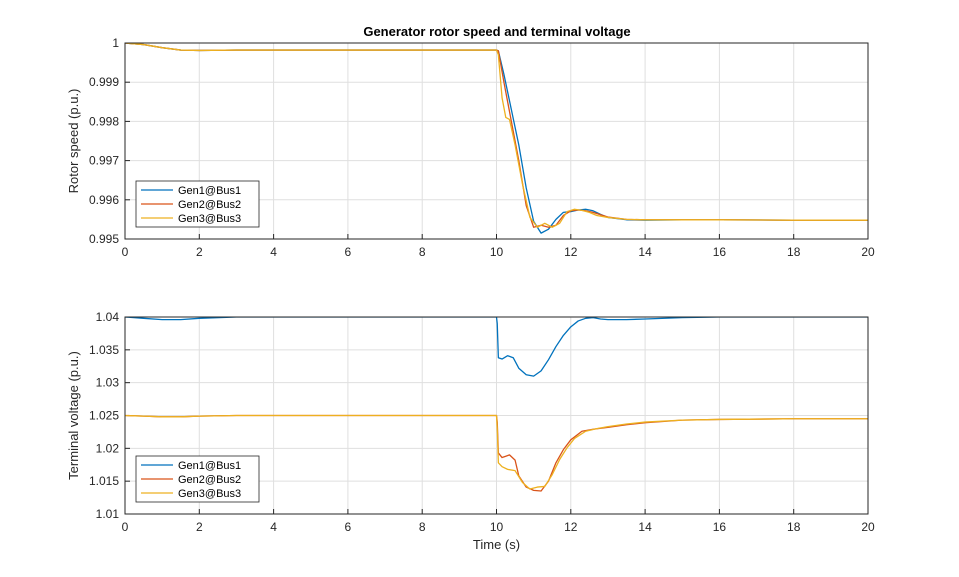 The width and height of the screenshot is (959, 577). Describe the element at coordinates (104, 82) in the screenshot. I see `rotor-speed-ytick-label: 0.999` at that location.